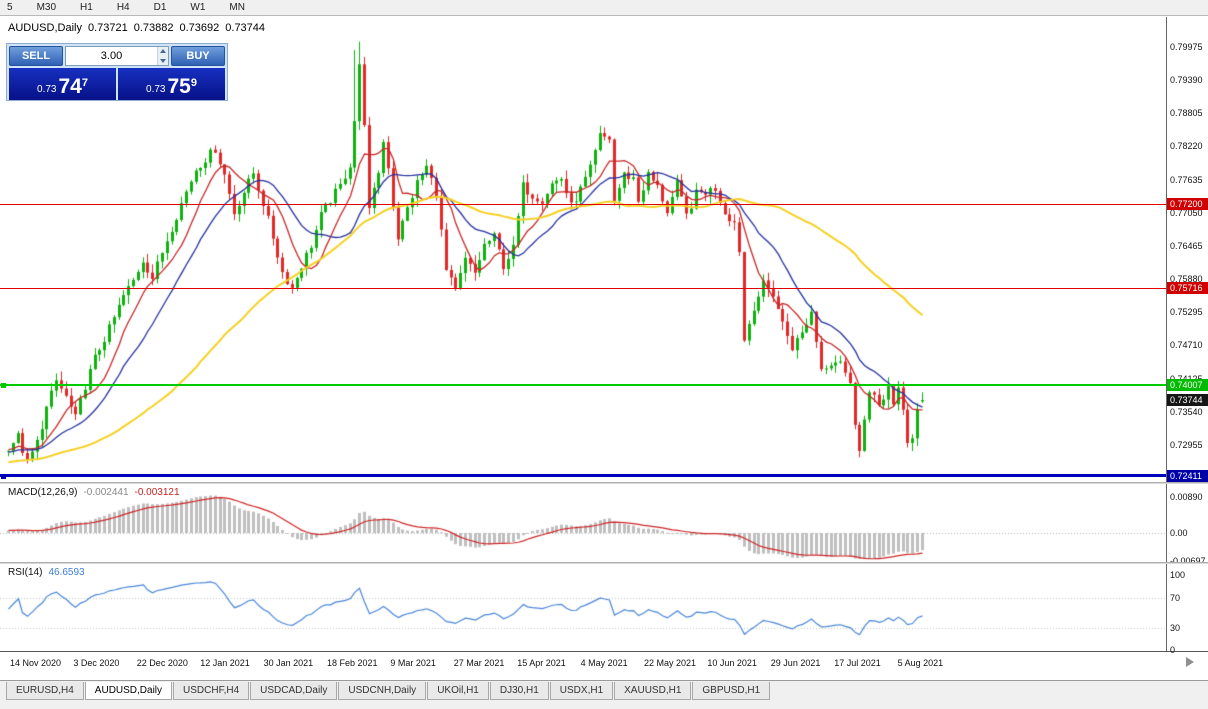 This screenshot has height=709, width=1208. What do you see at coordinates (160, 7) in the screenshot?
I see `period-button-d1: D1` at bounding box center [160, 7].